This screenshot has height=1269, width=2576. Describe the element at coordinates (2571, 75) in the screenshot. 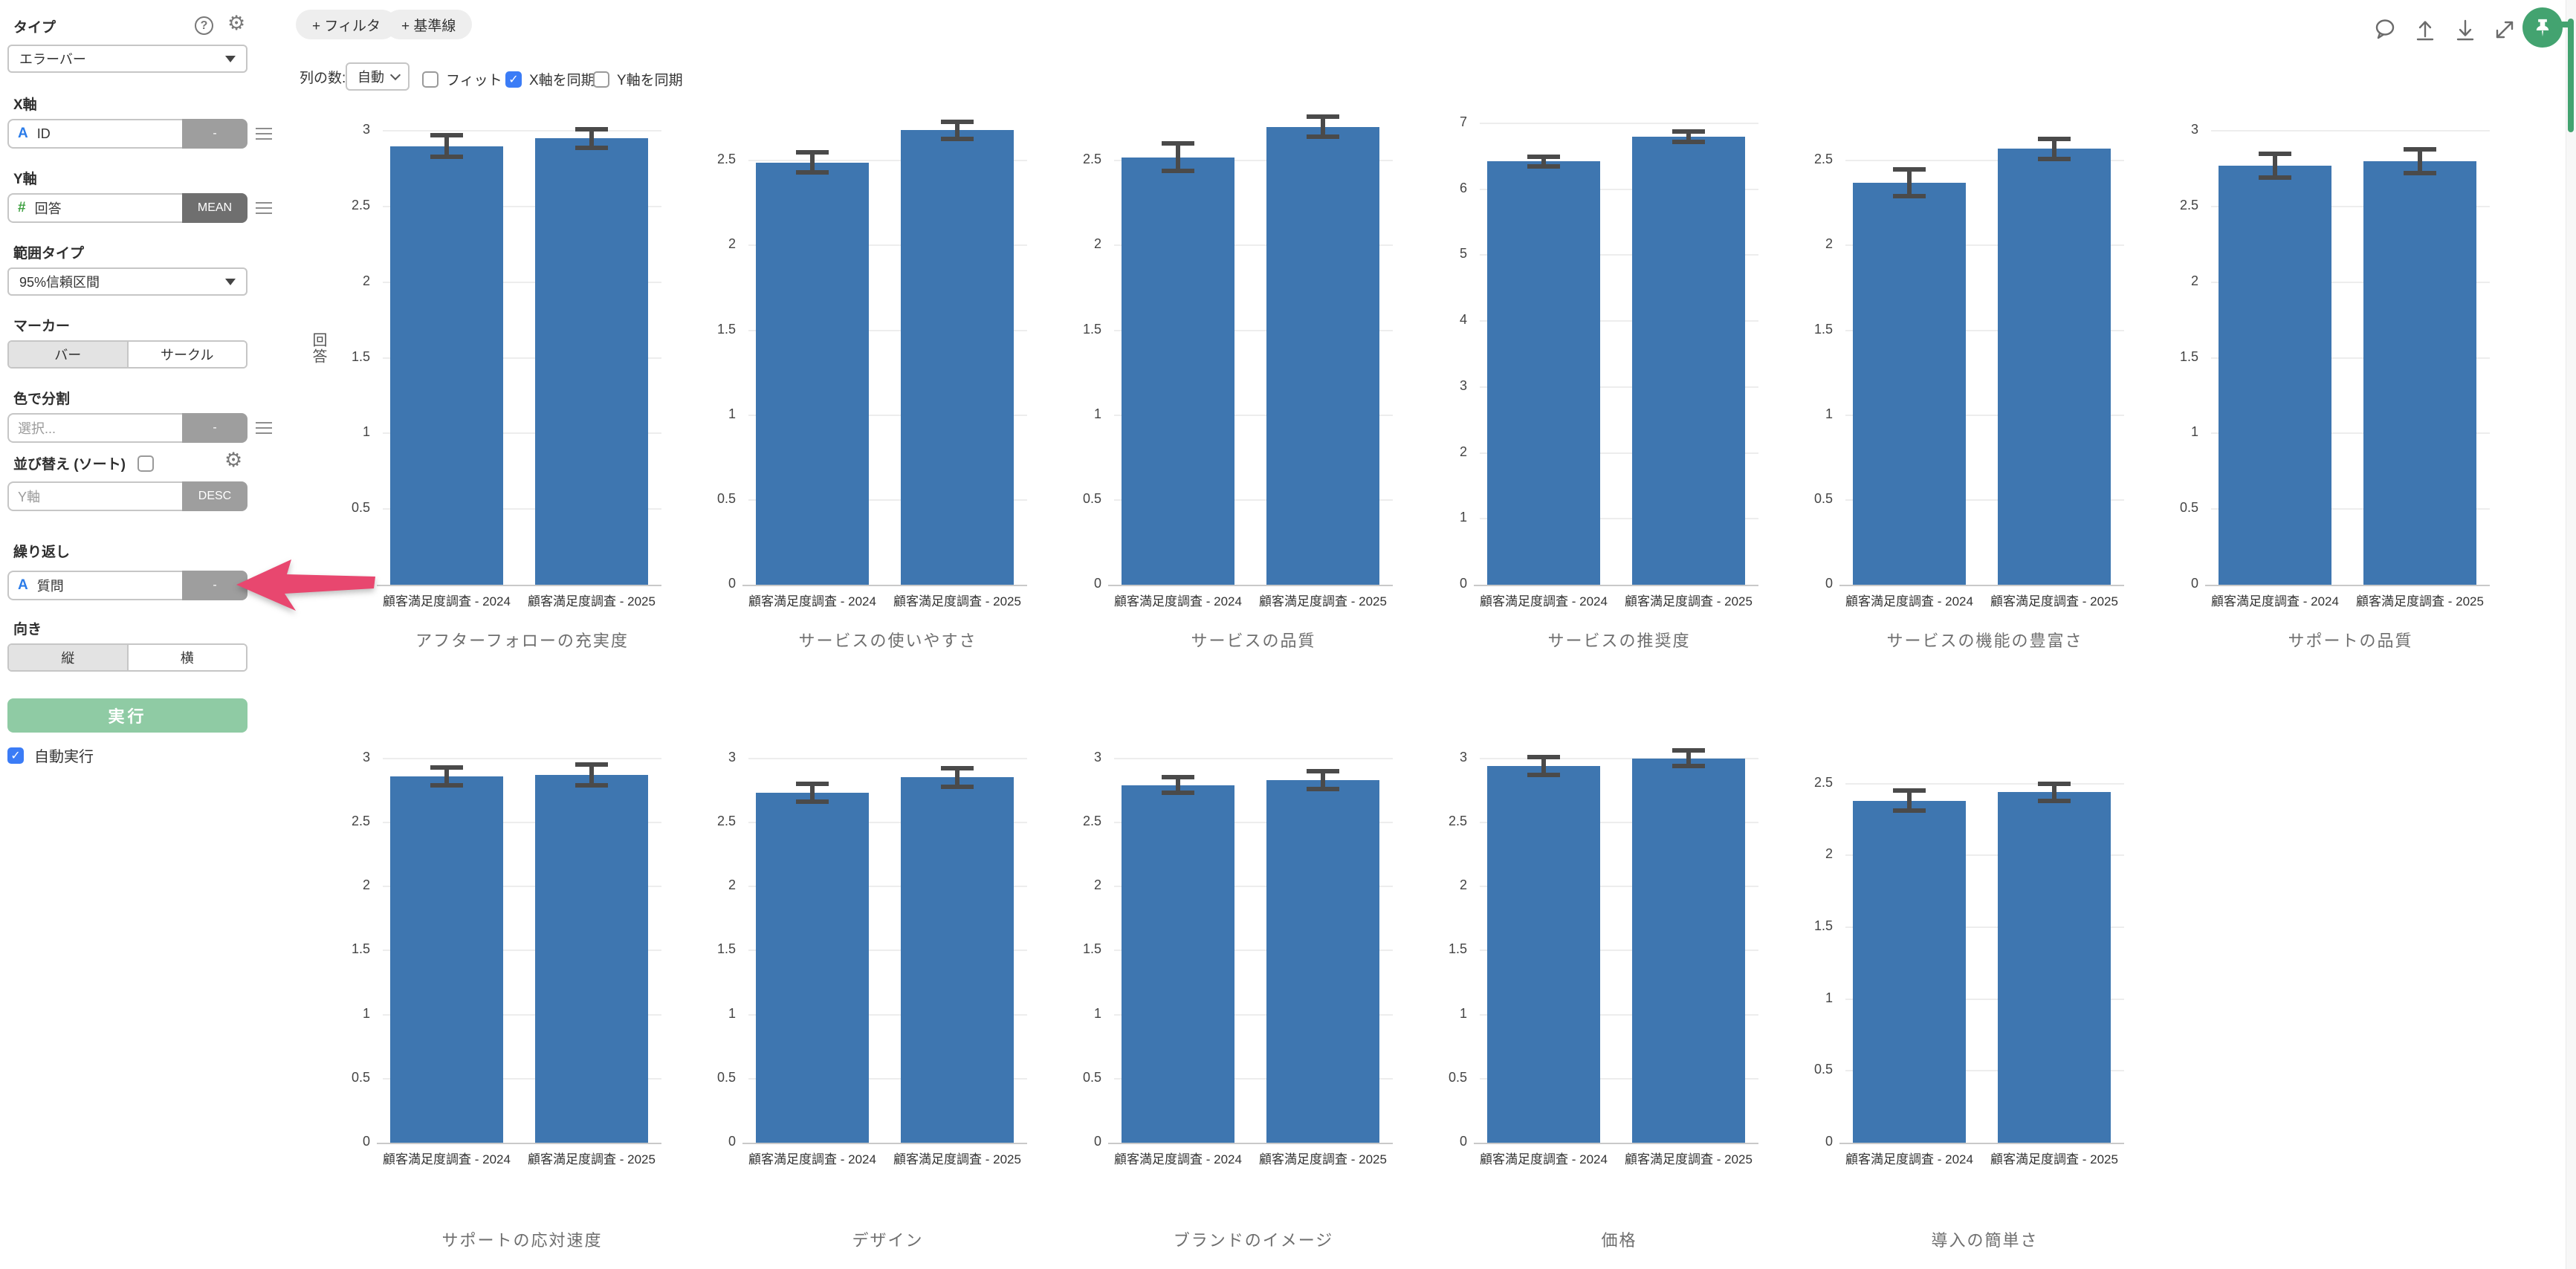

I see `scrollbar-thumb` at that location.